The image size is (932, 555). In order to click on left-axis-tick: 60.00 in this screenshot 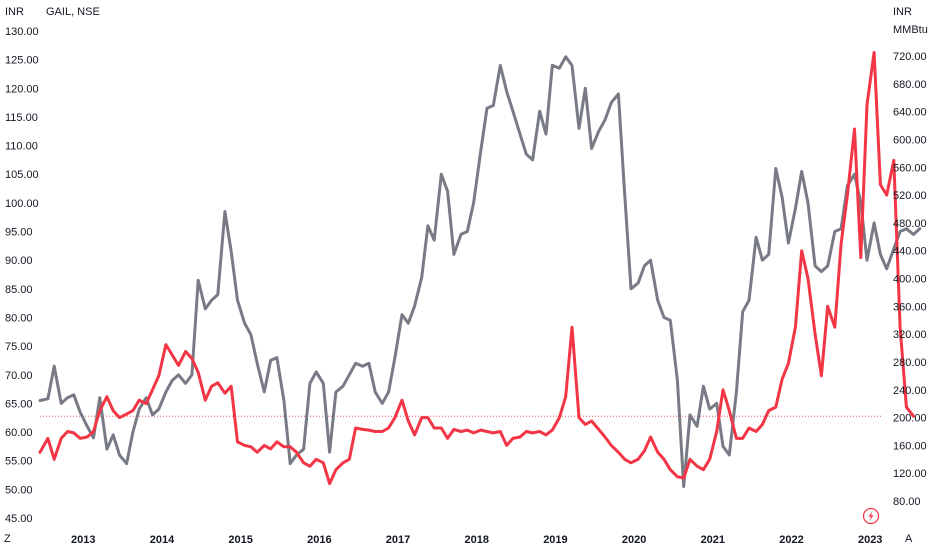, I will do `click(19, 433)`.